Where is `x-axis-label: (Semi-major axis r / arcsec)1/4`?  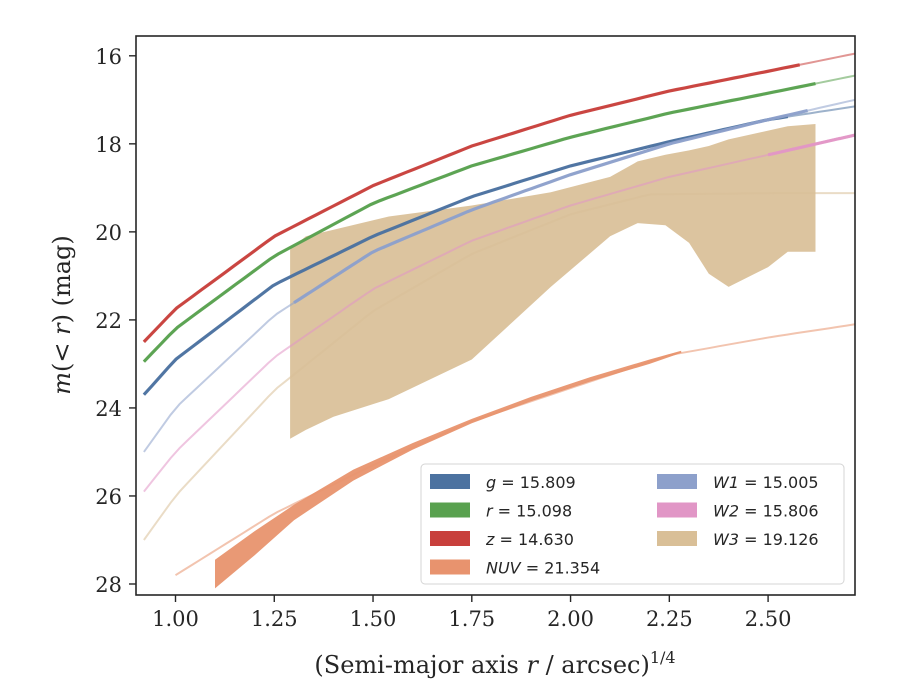 x-axis-label: (Semi-major axis r / arcsec)1/4 is located at coordinates (494, 663).